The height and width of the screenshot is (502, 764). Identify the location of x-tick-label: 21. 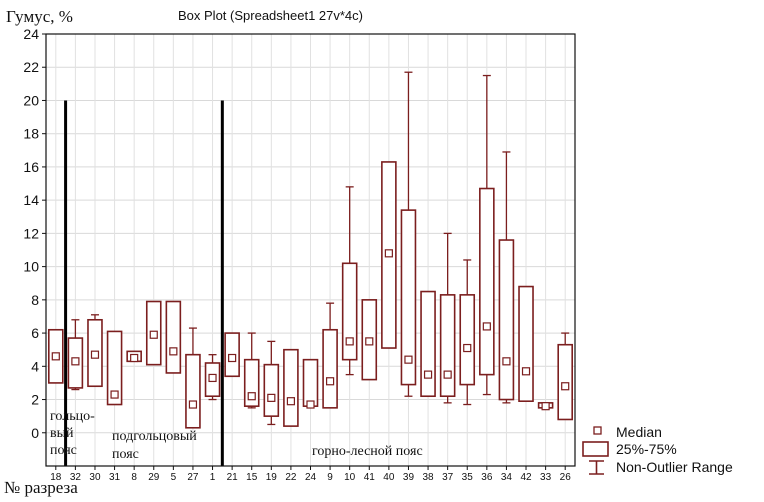
(233, 477).